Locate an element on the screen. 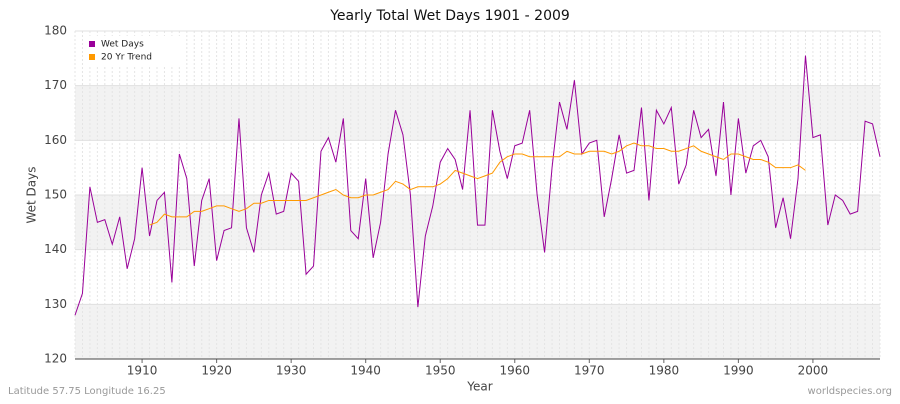 The height and width of the screenshot is (404, 900). footer-right: worldspecies.org is located at coordinates (850, 391).